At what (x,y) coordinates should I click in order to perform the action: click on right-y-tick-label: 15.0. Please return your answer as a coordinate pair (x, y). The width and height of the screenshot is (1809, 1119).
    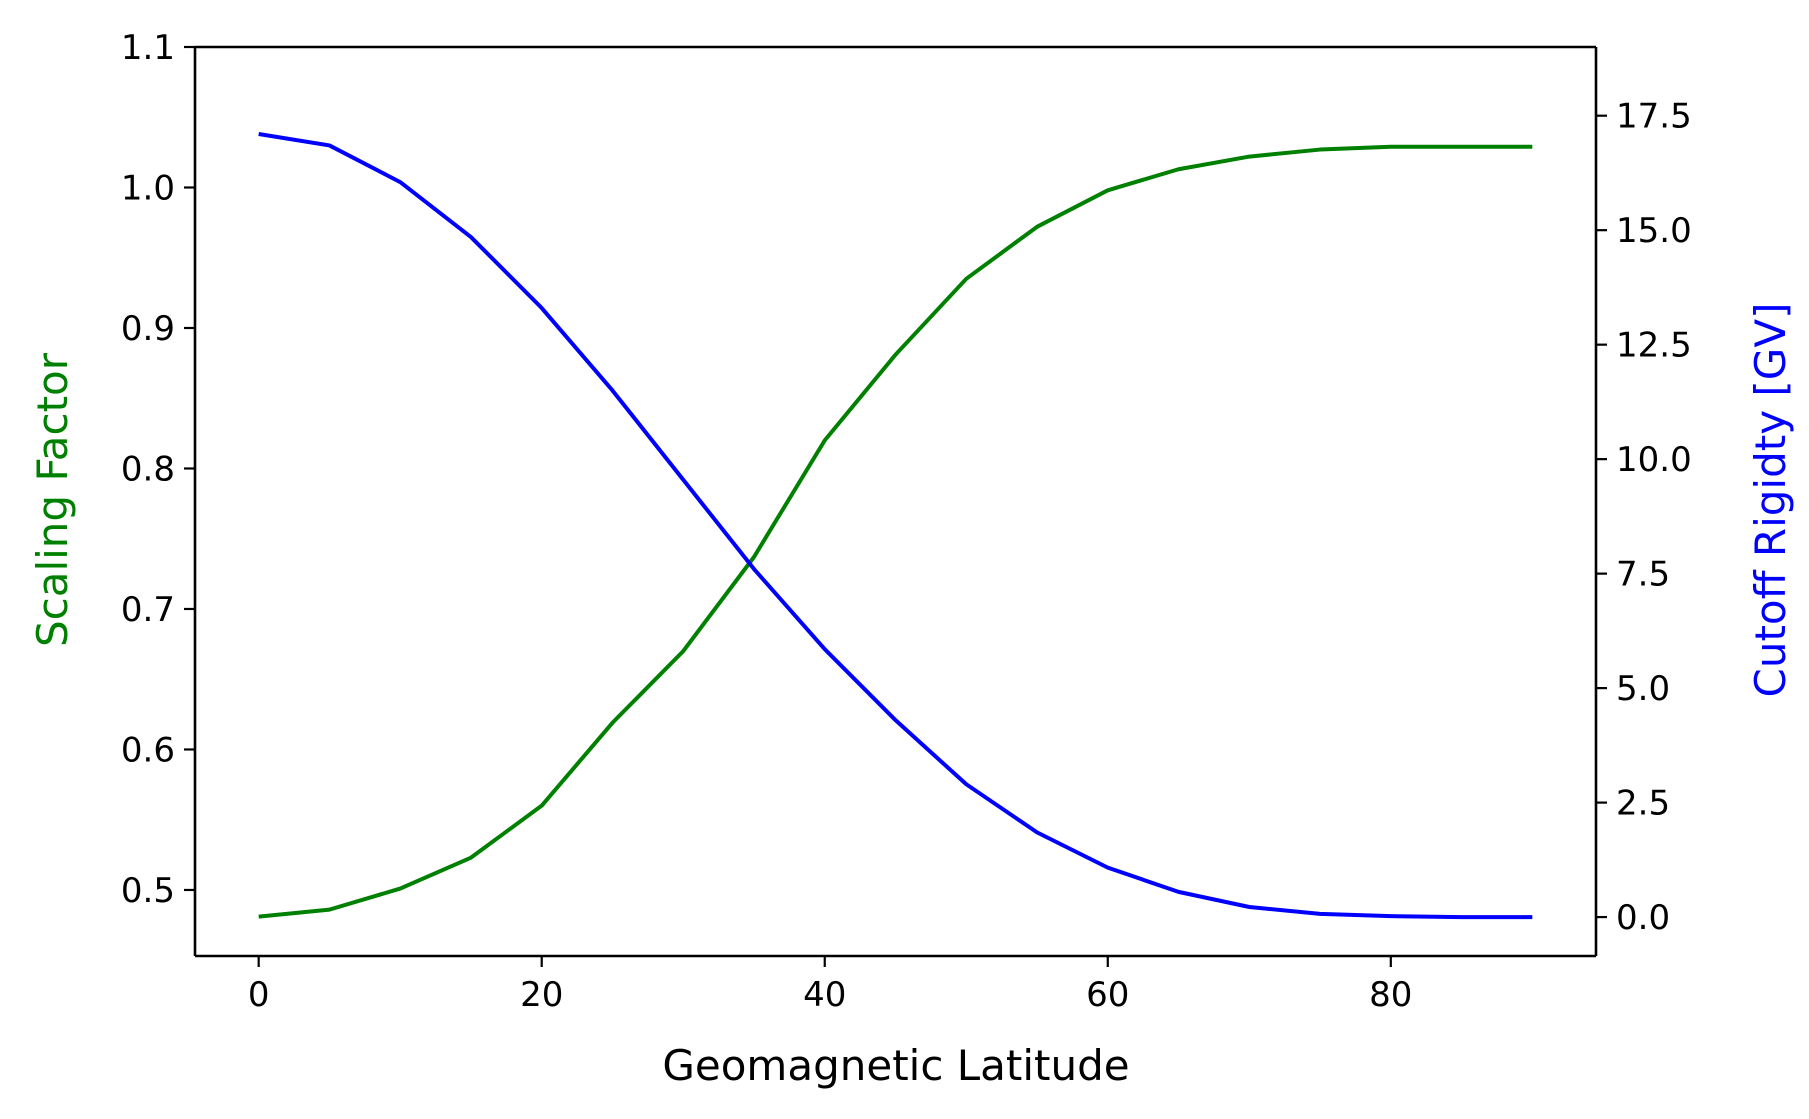
    Looking at the image, I should click on (1654, 231).